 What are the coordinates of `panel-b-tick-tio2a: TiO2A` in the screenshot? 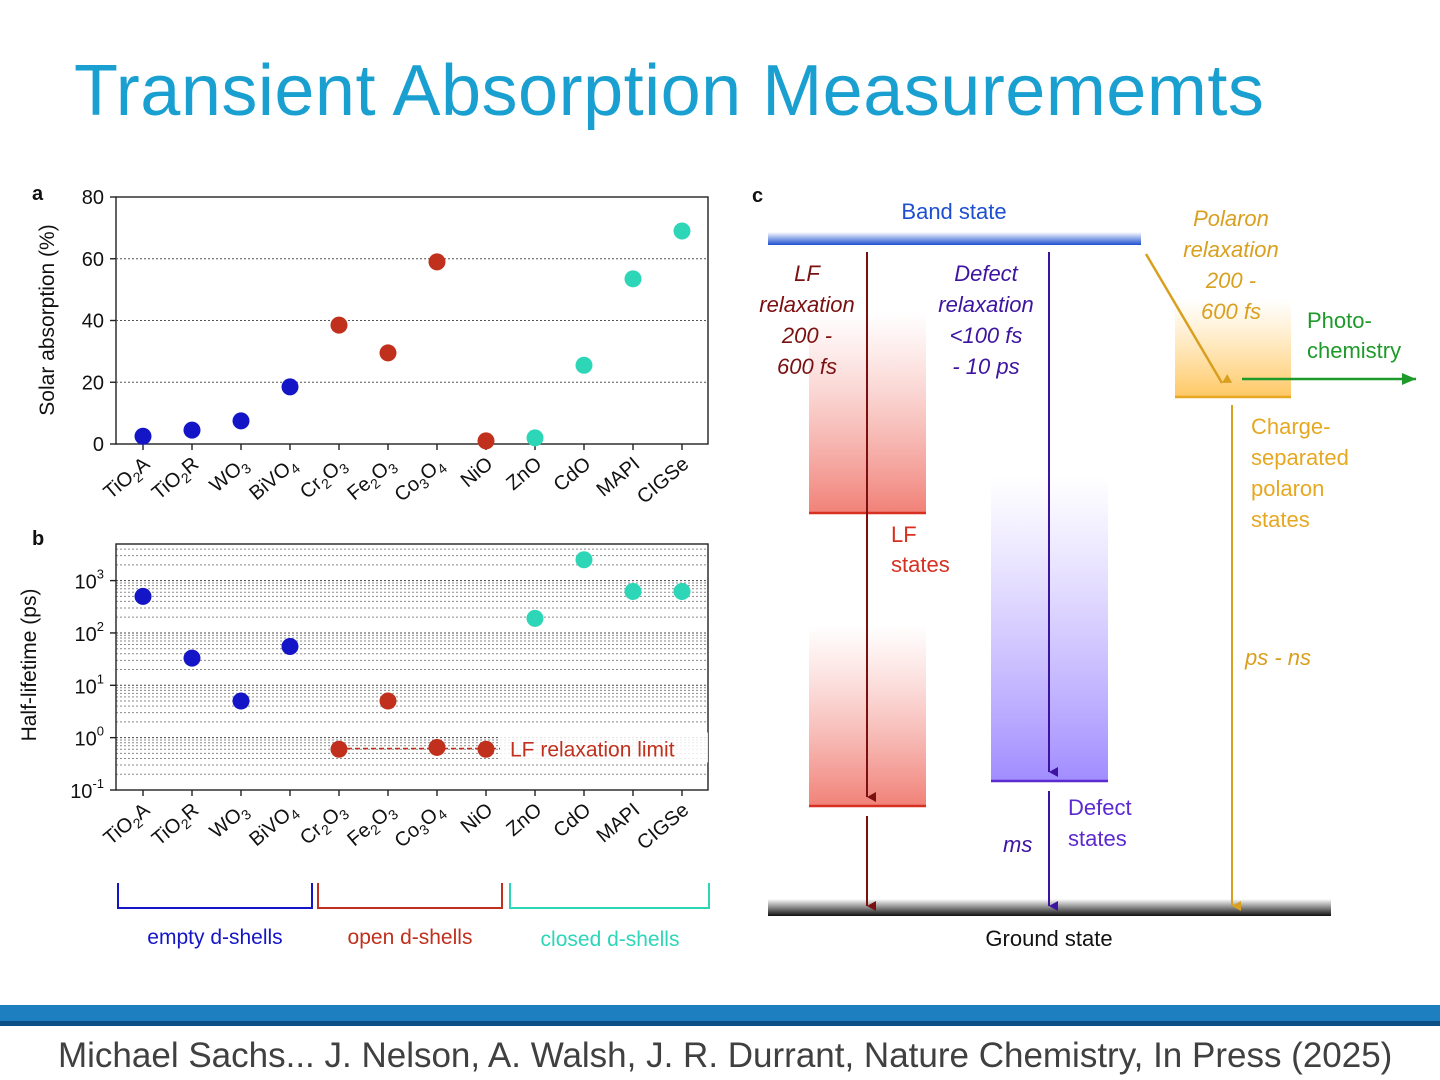 It's located at (128, 825).